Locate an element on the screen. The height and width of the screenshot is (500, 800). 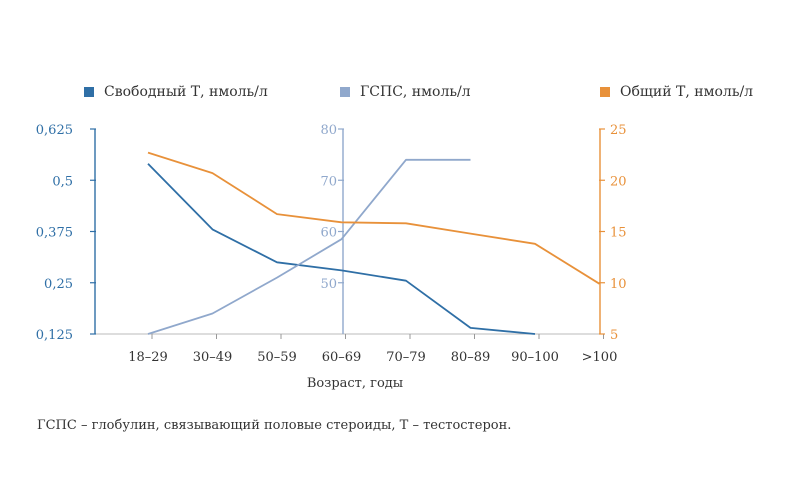
x-tick-label: 30–49 is located at coordinates (213, 357).